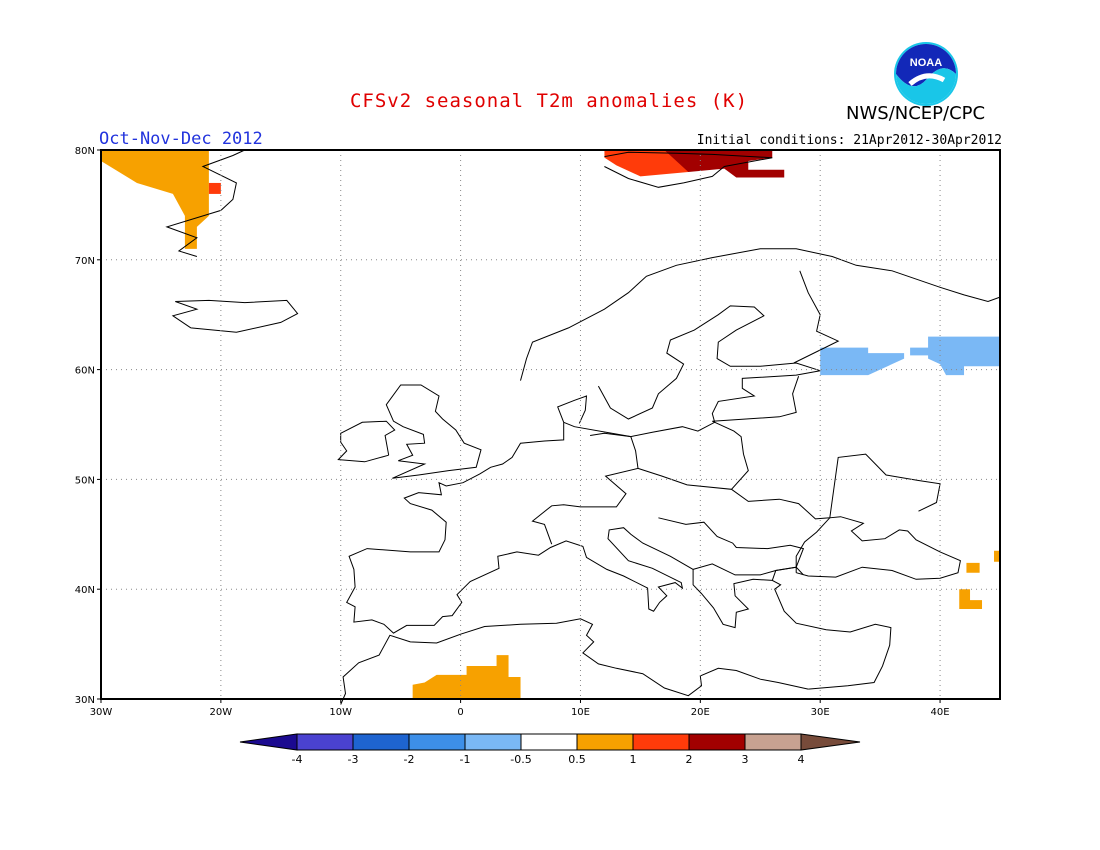  Describe the element at coordinates (297, 759) in the screenshot. I see `colorbar-label: -4` at that location.